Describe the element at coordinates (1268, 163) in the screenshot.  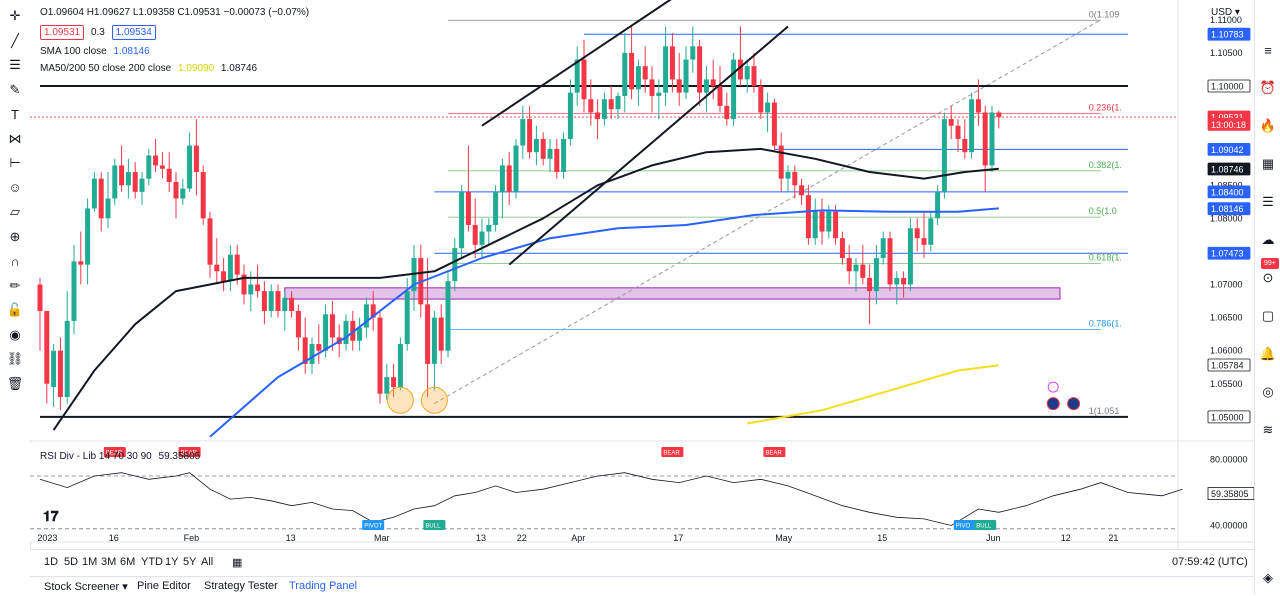
I see `calendar-icon: ▦` at that location.